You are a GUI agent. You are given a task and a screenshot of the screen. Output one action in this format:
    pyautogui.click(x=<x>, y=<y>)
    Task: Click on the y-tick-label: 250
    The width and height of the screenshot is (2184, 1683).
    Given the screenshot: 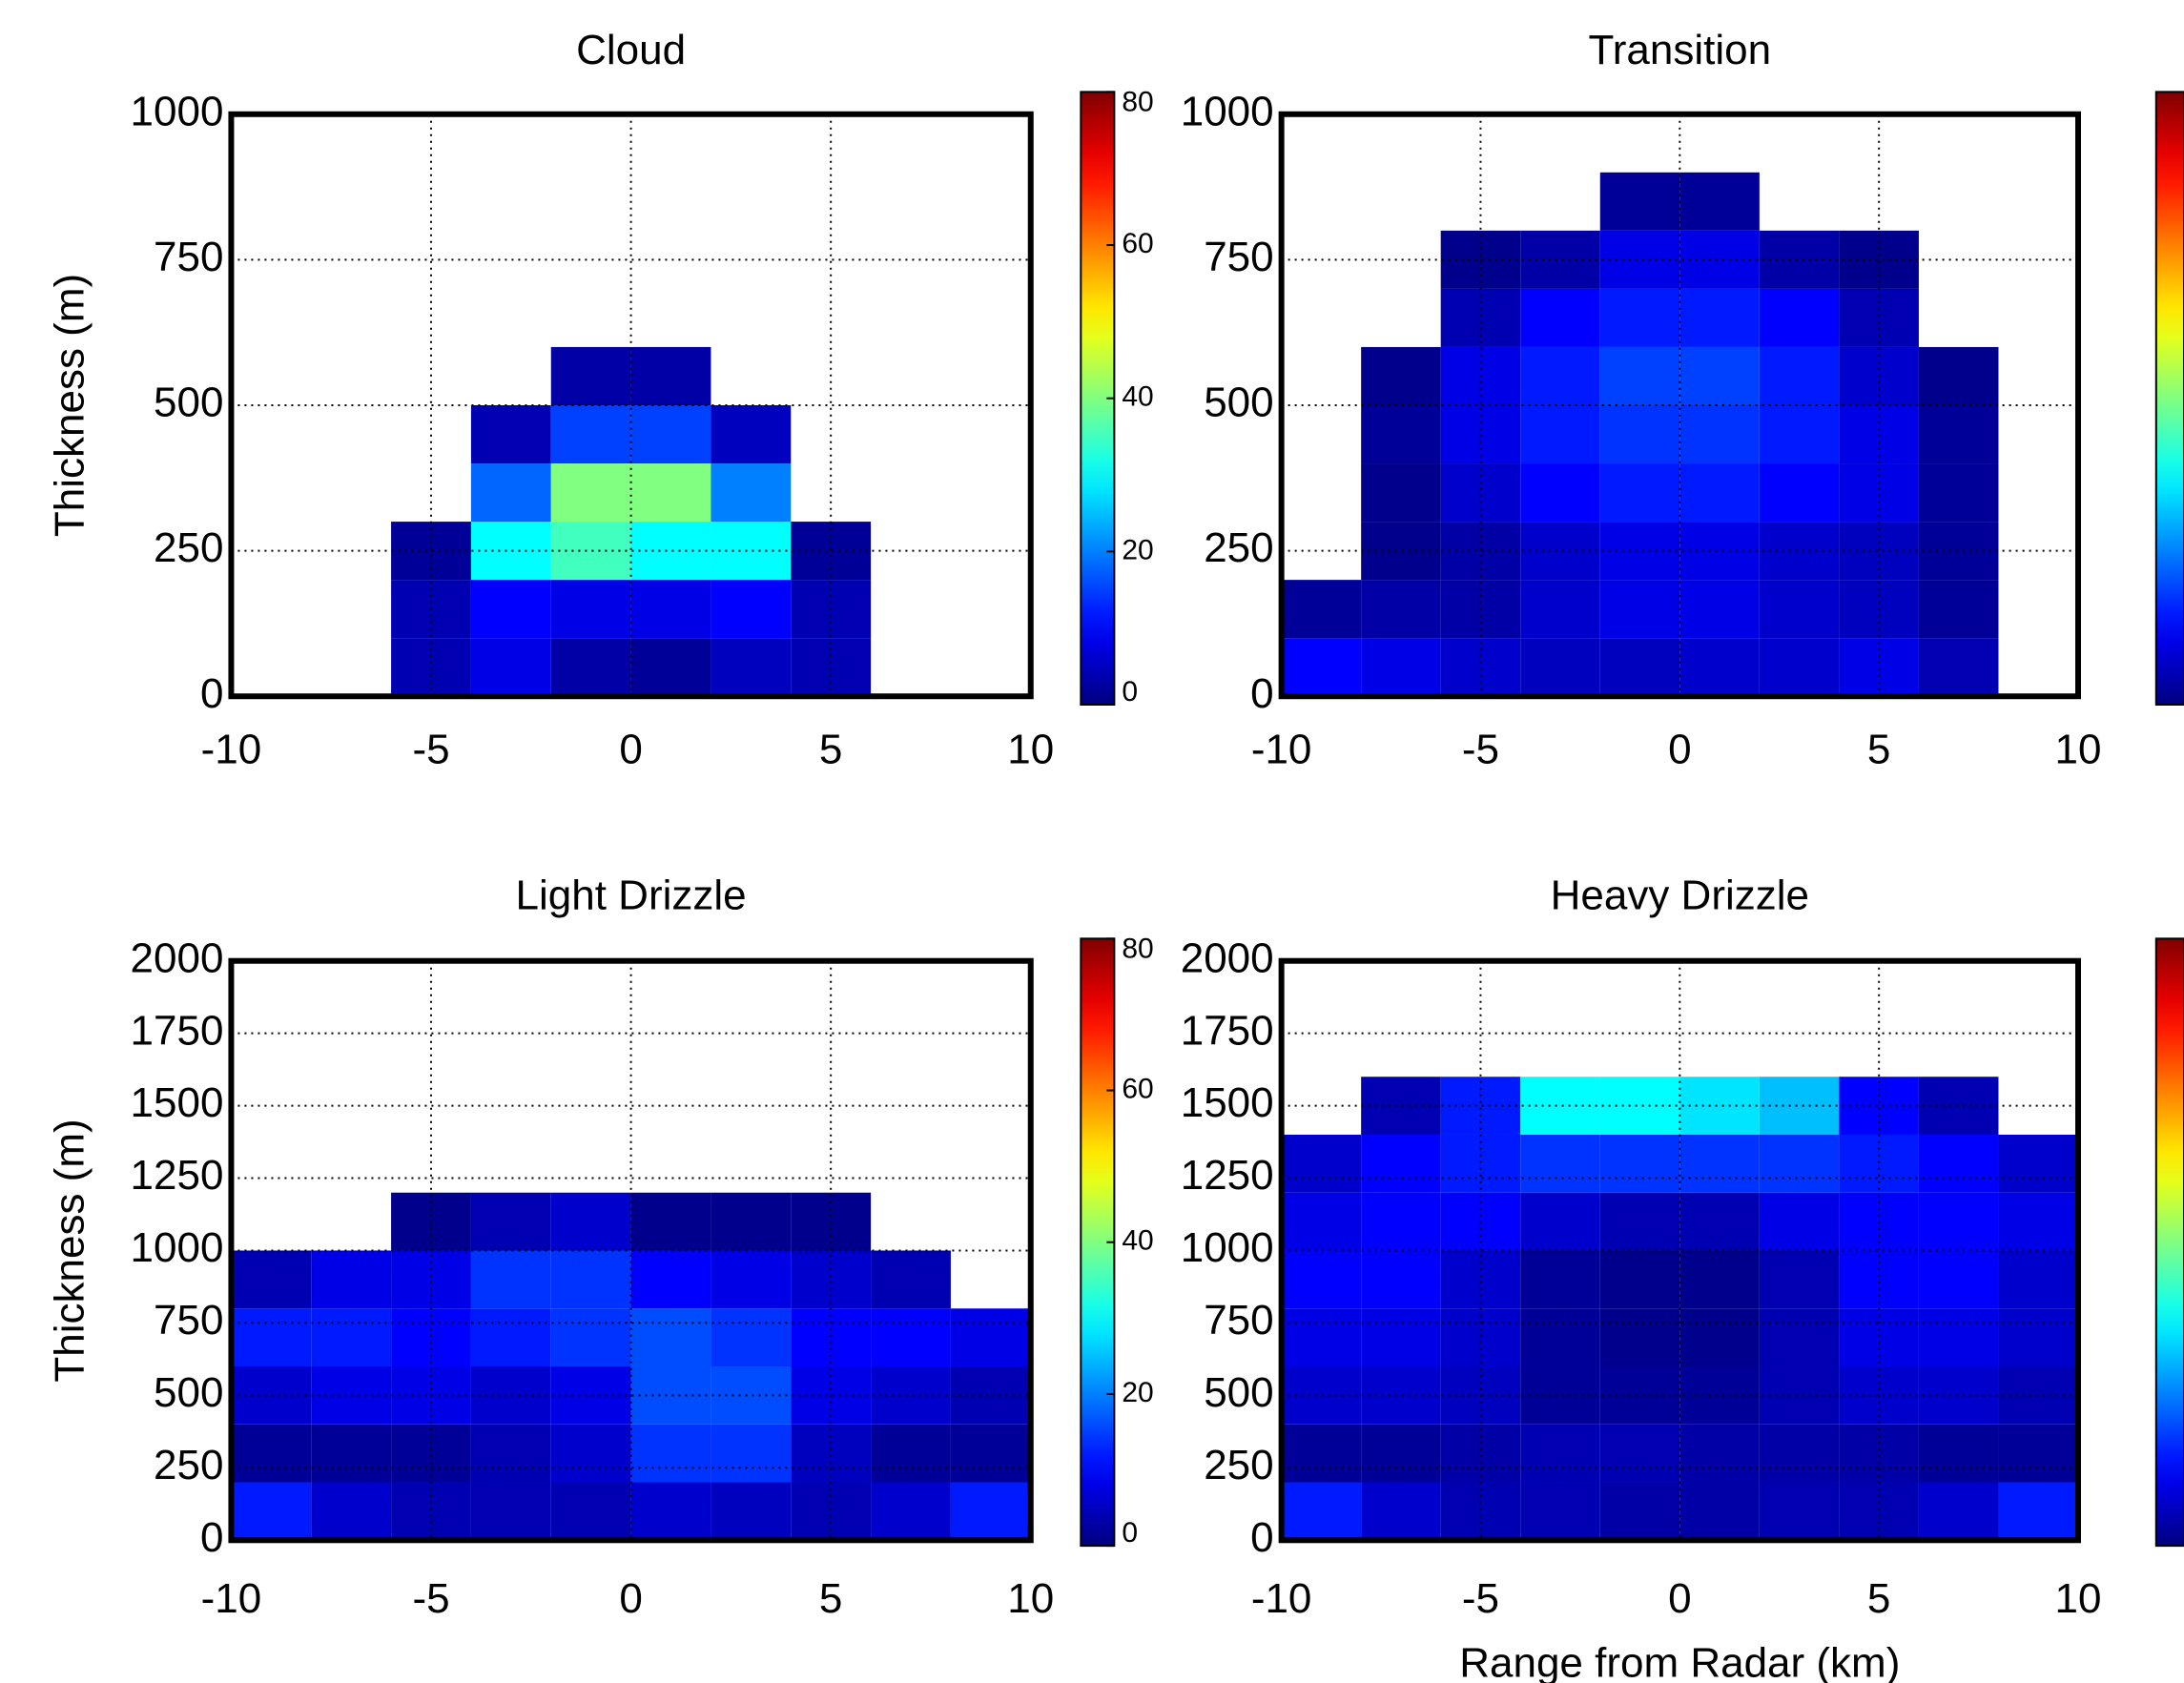 What is the action you would take?
    pyautogui.click(x=1238, y=1465)
    